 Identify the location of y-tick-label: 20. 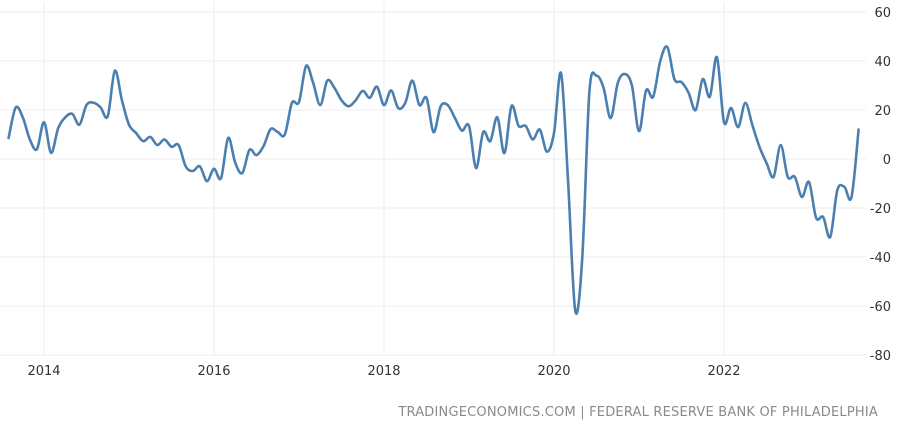
(882, 111).